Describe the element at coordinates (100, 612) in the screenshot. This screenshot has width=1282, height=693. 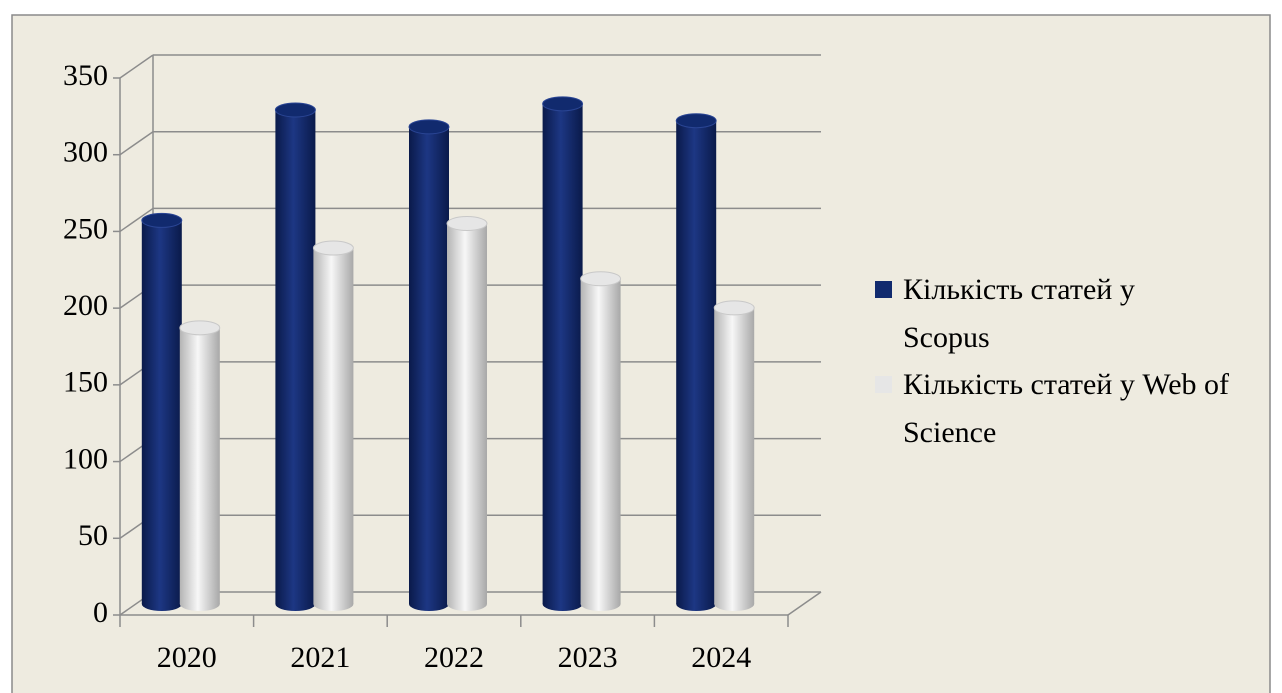
I see `y-tick-label: 0` at that location.